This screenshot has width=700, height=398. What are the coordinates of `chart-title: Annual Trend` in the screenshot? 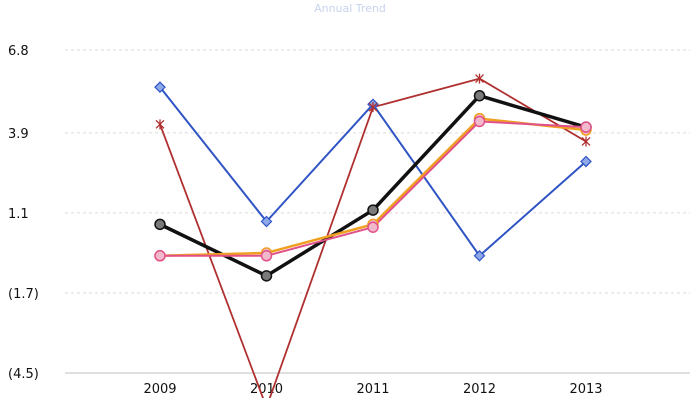 It's located at (350, 8).